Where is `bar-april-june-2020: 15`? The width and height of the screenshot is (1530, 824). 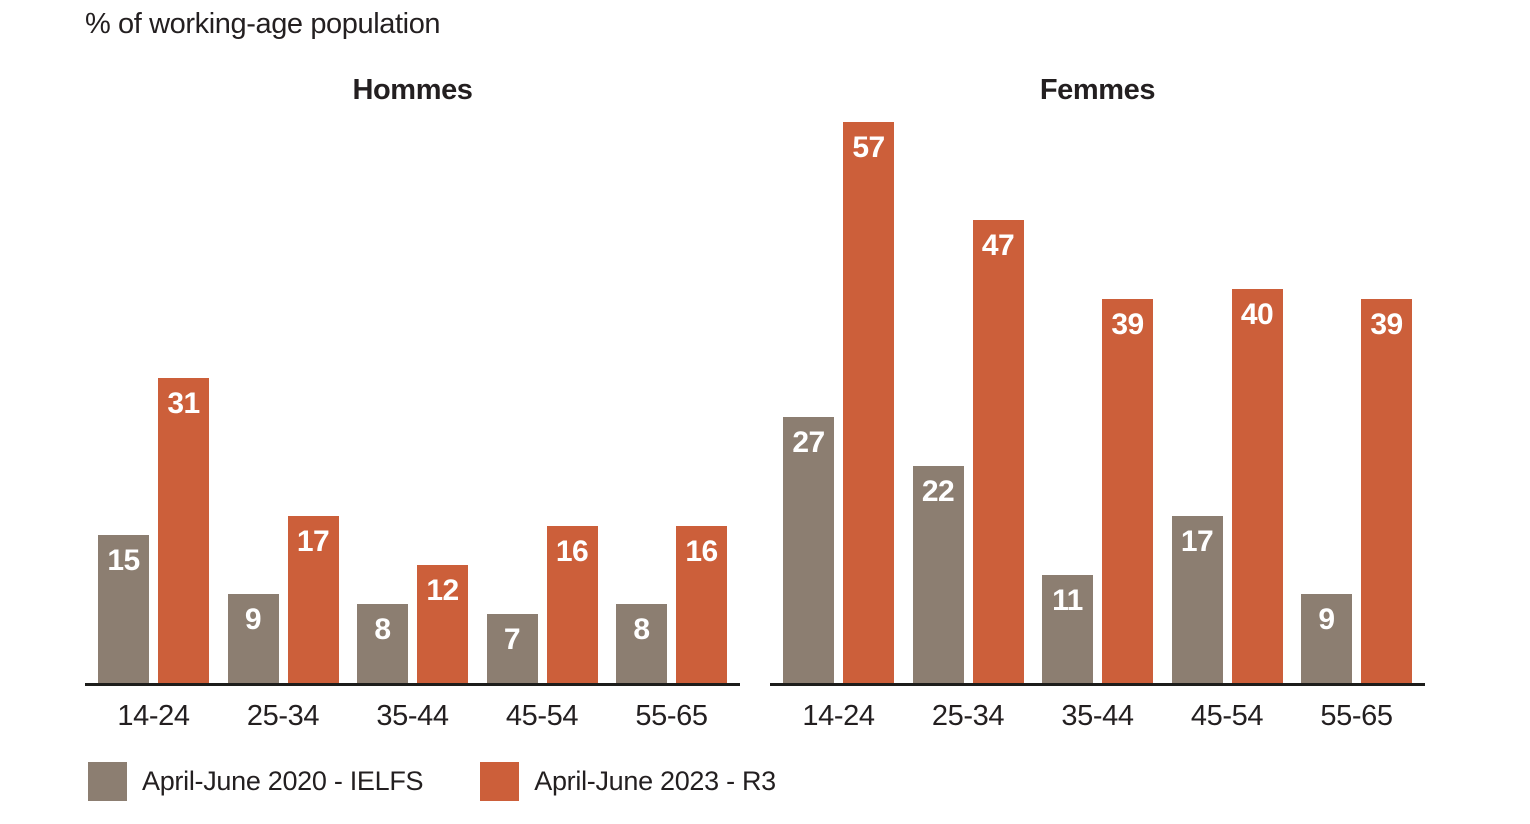
bar-april-june-2020: 15 is located at coordinates (123, 609).